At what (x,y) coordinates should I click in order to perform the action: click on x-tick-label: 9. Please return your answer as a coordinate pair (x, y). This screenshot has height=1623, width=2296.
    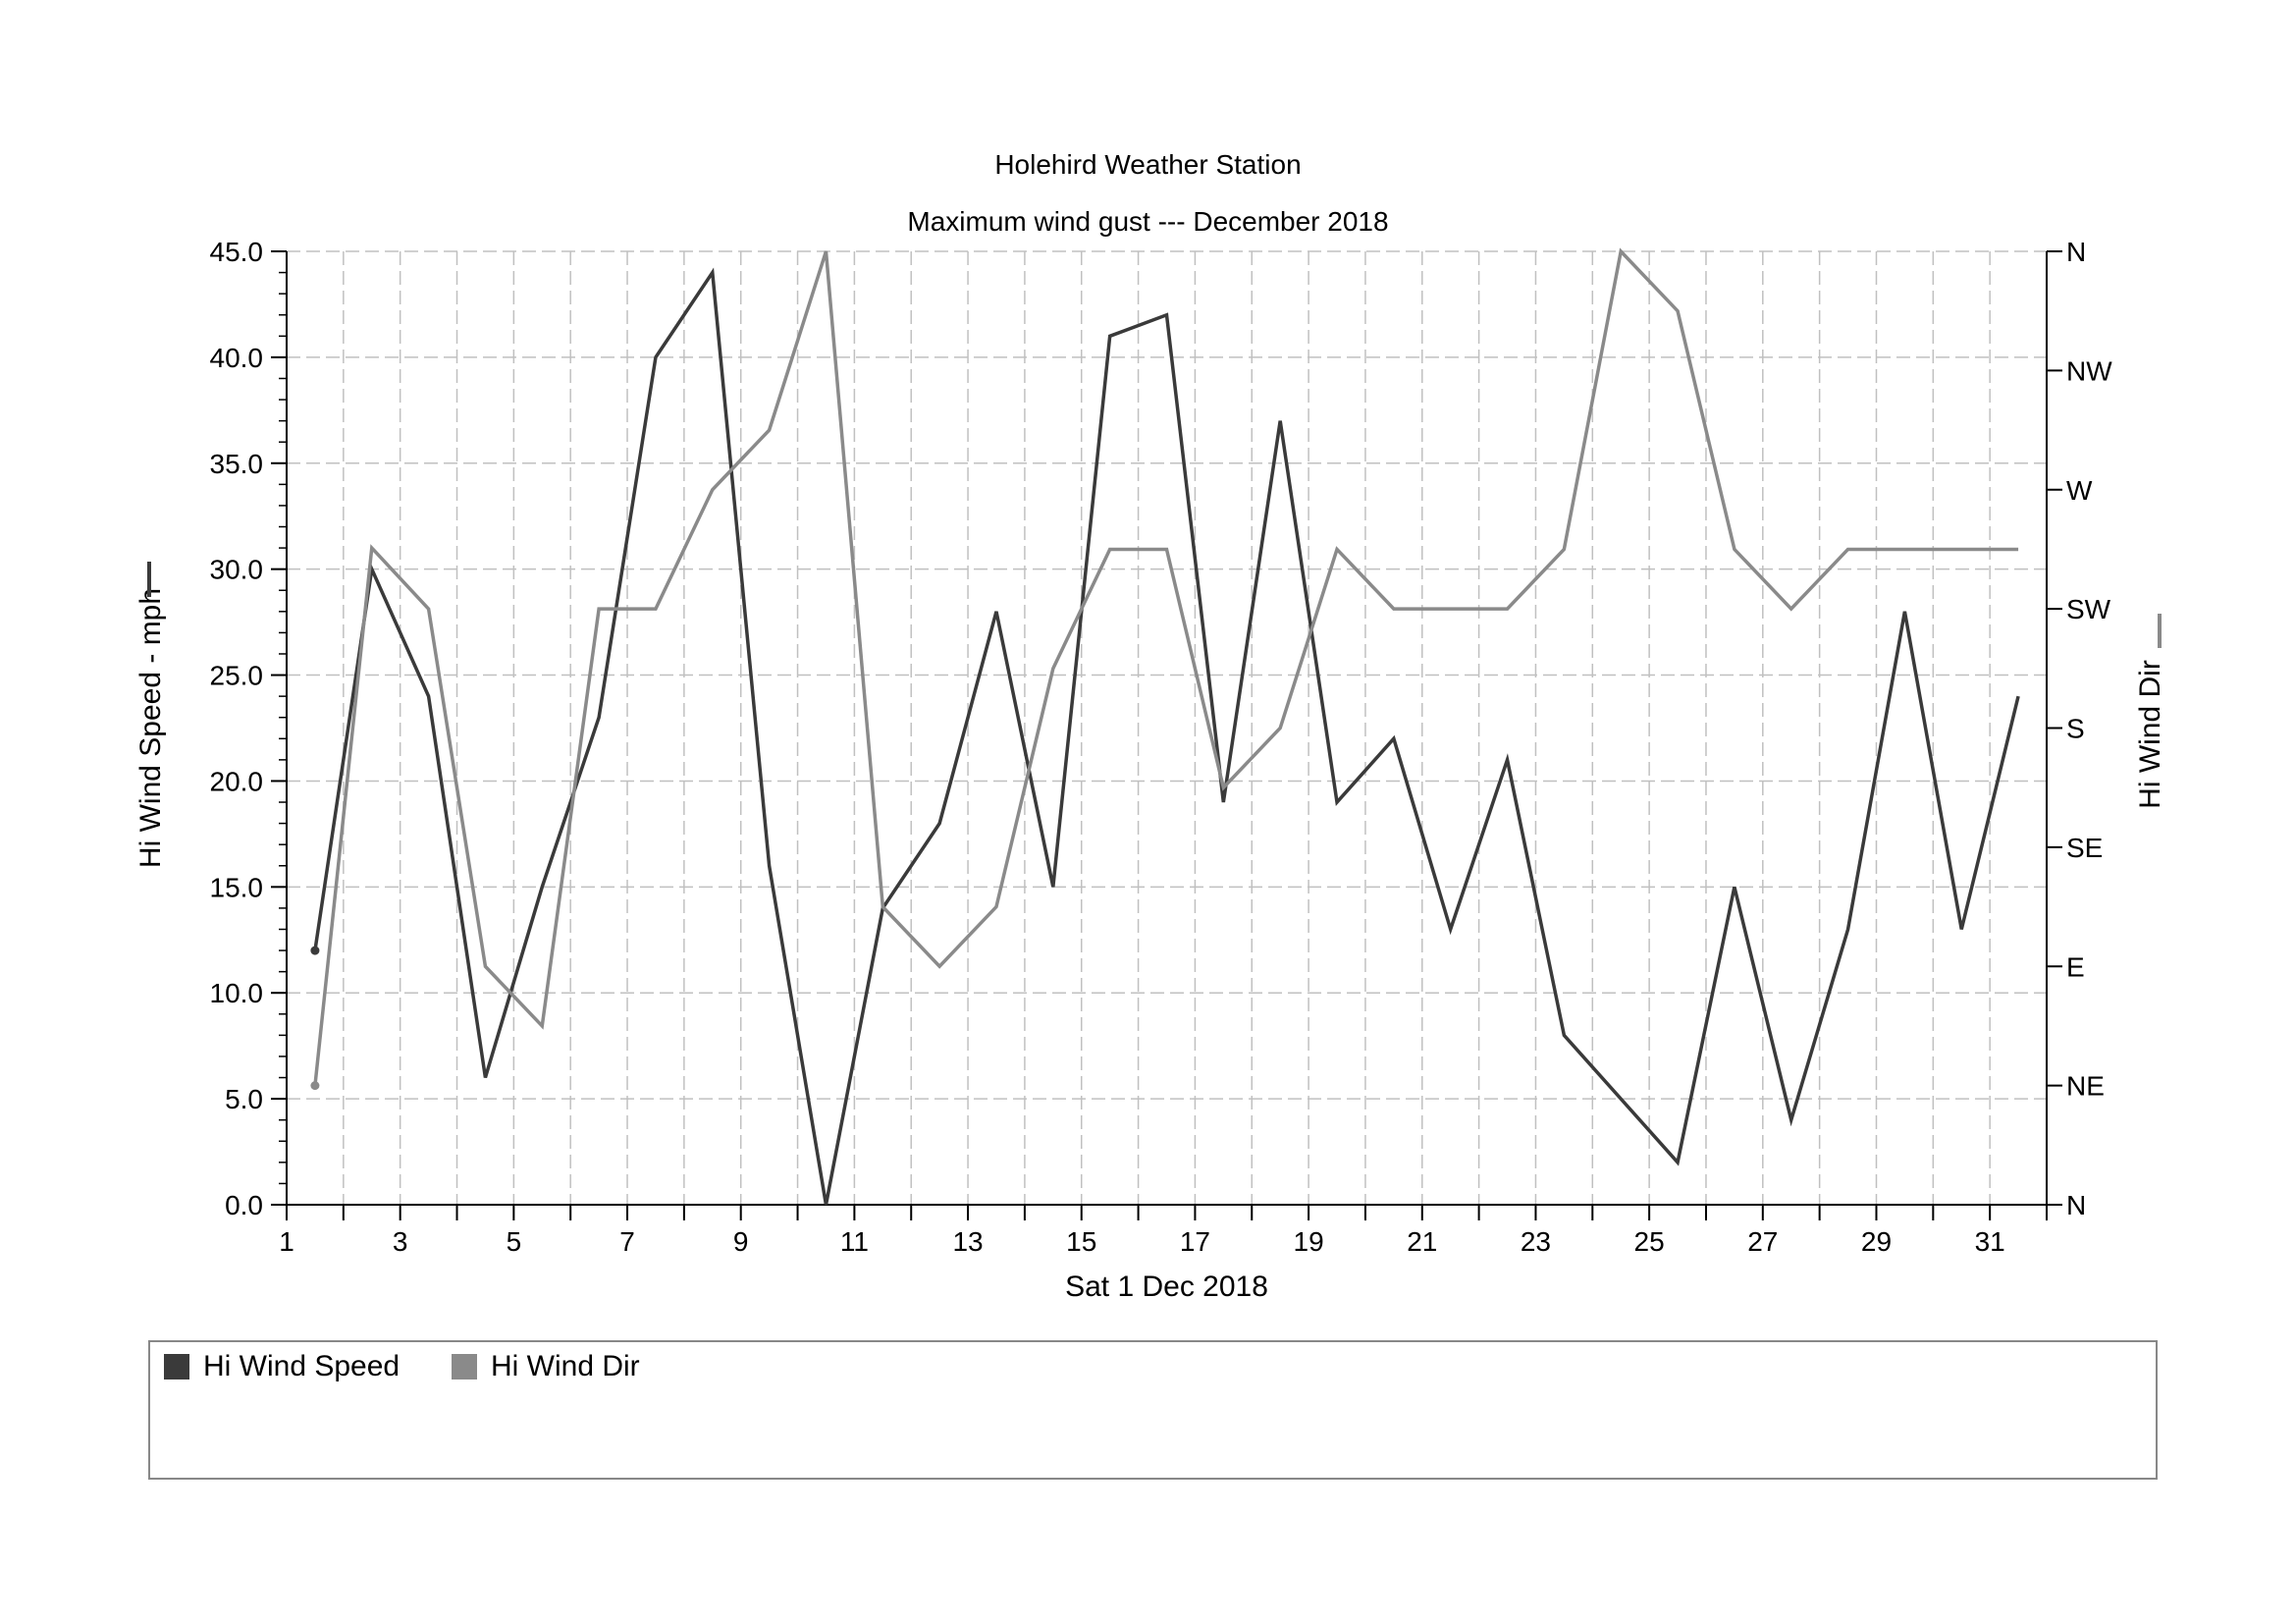
    Looking at the image, I should click on (741, 1241).